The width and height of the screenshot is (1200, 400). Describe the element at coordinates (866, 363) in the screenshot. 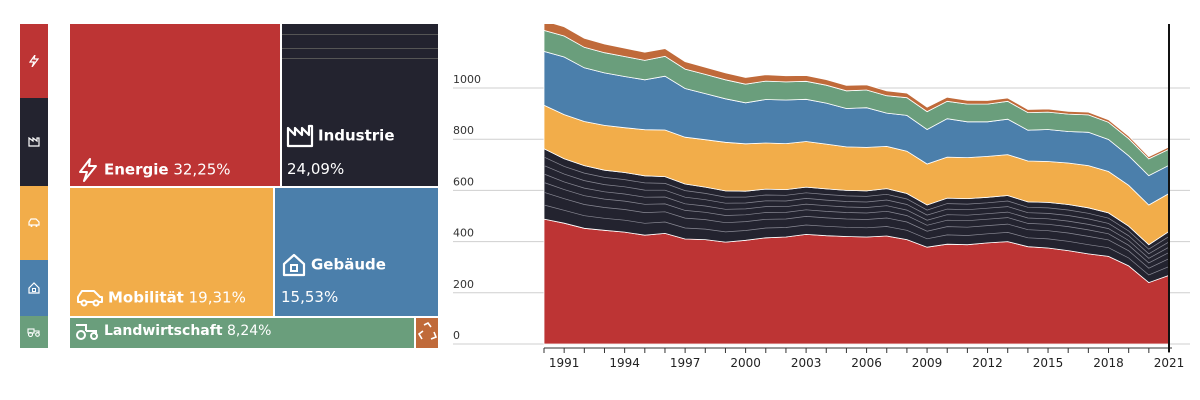

I see `x-tick-label: 2006` at that location.